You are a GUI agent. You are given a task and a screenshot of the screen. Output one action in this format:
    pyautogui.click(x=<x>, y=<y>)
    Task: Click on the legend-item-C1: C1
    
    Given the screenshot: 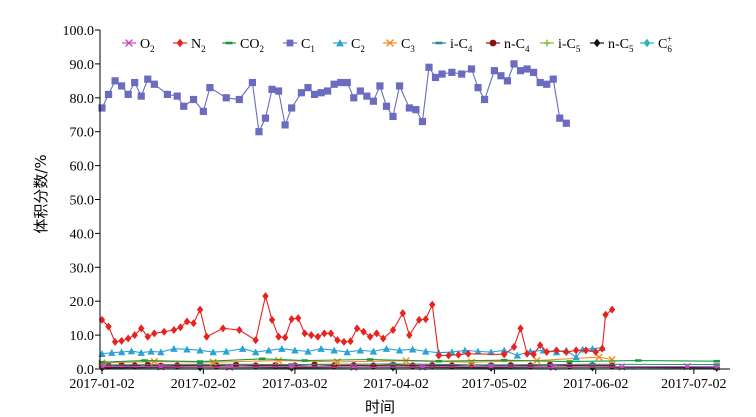 What is the action you would take?
    pyautogui.click(x=299, y=45)
    